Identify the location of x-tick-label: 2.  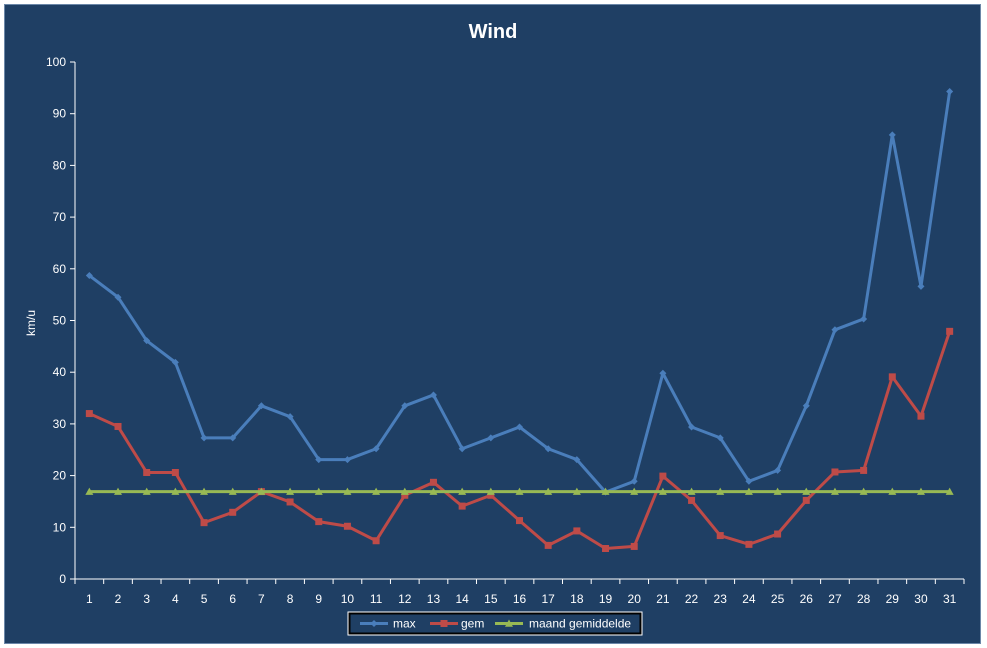
(118, 599).